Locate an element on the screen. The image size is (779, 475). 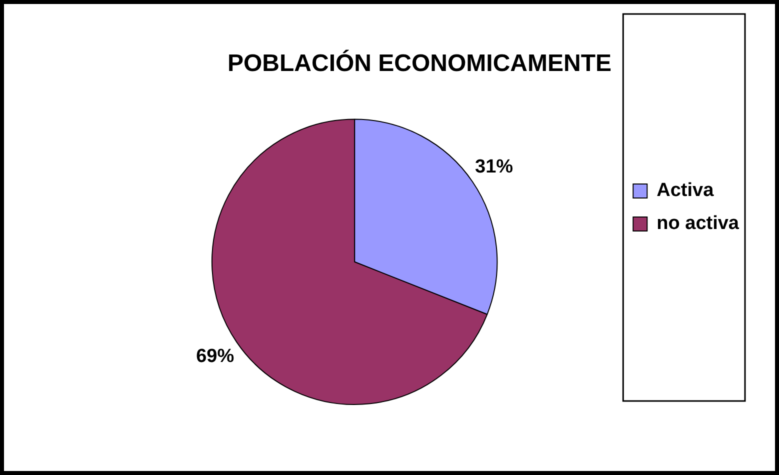
chart-title: POBLACIÓN ECONOMICAMENTE is located at coordinates (420, 63).